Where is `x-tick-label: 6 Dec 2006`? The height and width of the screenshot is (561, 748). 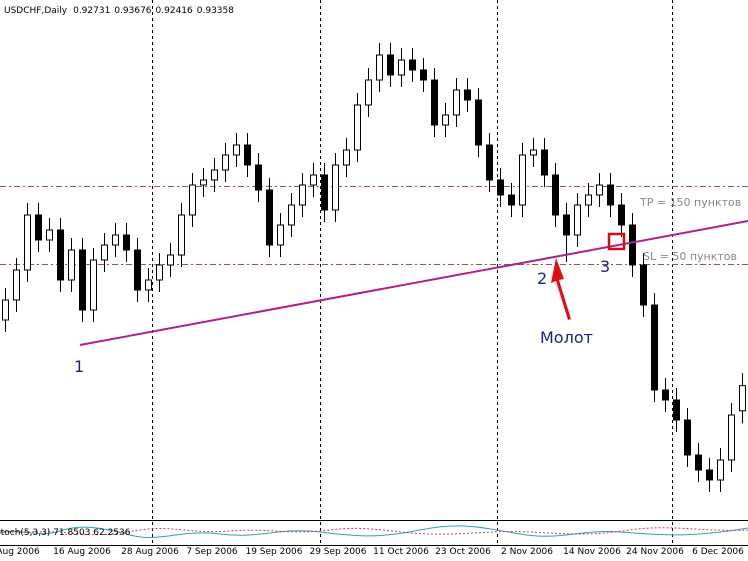
x-tick-label: 6 Dec 2006 is located at coordinates (718, 552).